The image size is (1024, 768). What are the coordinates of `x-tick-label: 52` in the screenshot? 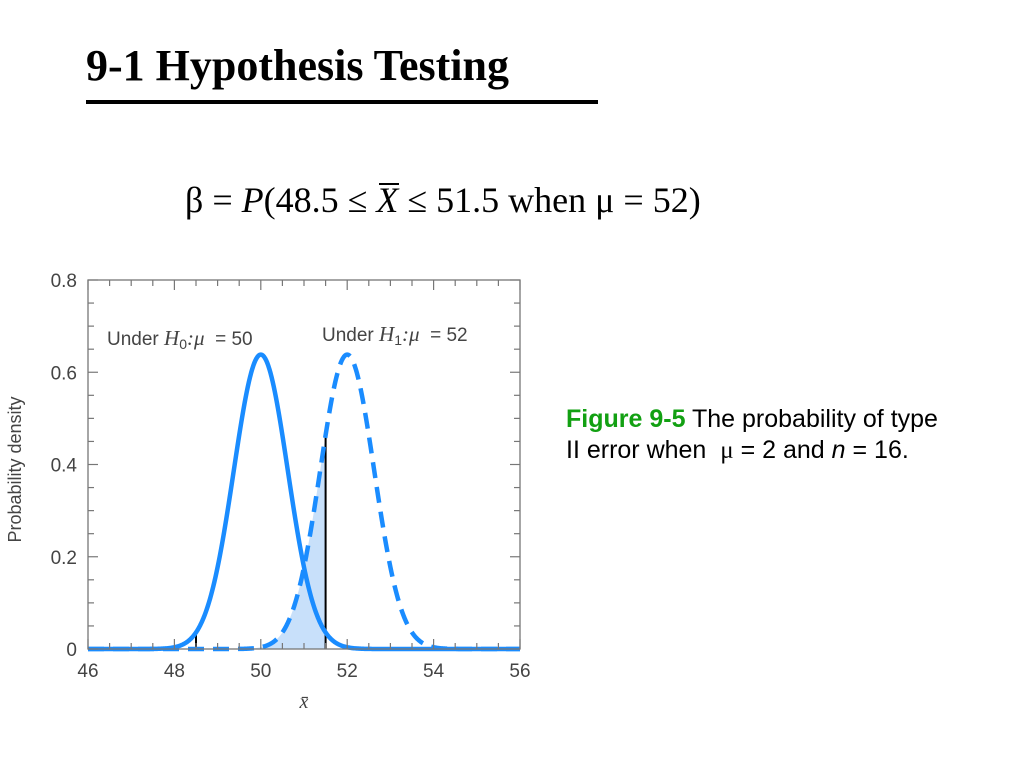 It's located at (347, 671).